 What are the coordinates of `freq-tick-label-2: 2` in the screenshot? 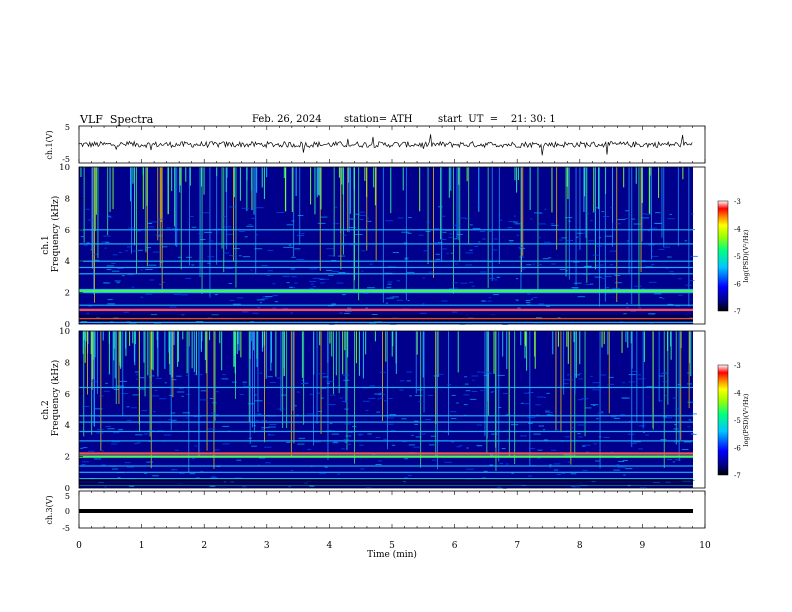 It's located at (67, 458).